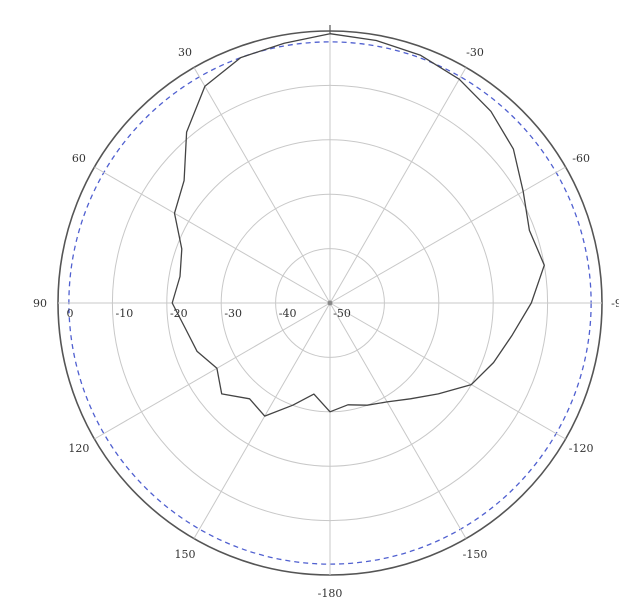  I want to click on angle-label-7: -150, so click(475, 554).